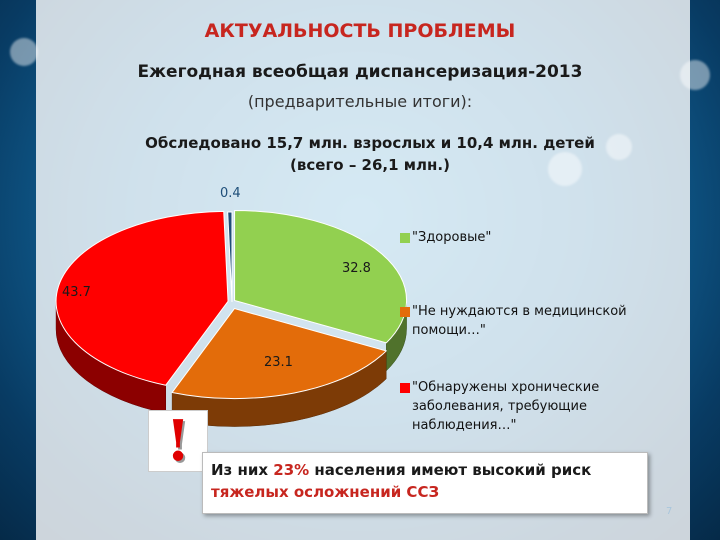 This screenshot has height=540, width=720. What do you see at coordinates (405, 312) in the screenshot?
I see `legend-swatch-no-care-needed` at bounding box center [405, 312].